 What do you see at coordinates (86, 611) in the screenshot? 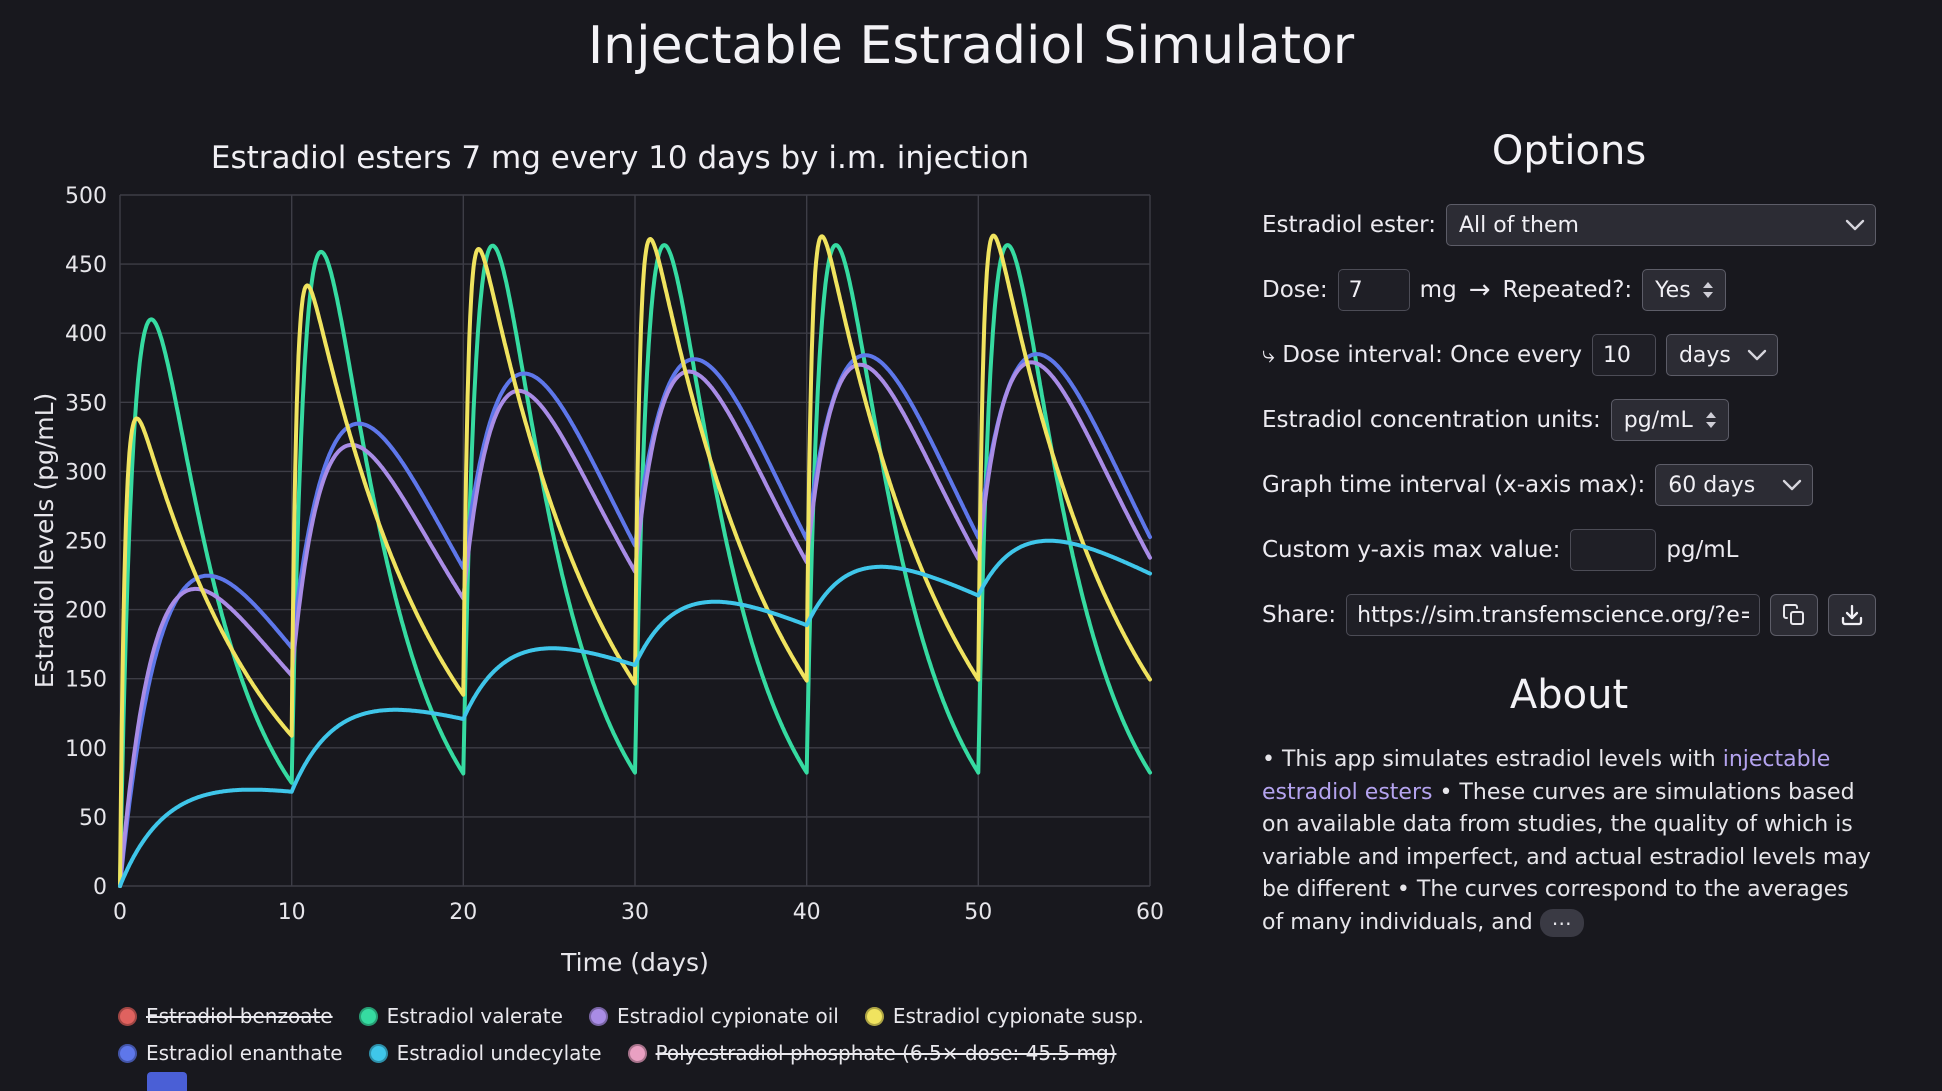
I see `y-tick-label: 200` at bounding box center [86, 611].